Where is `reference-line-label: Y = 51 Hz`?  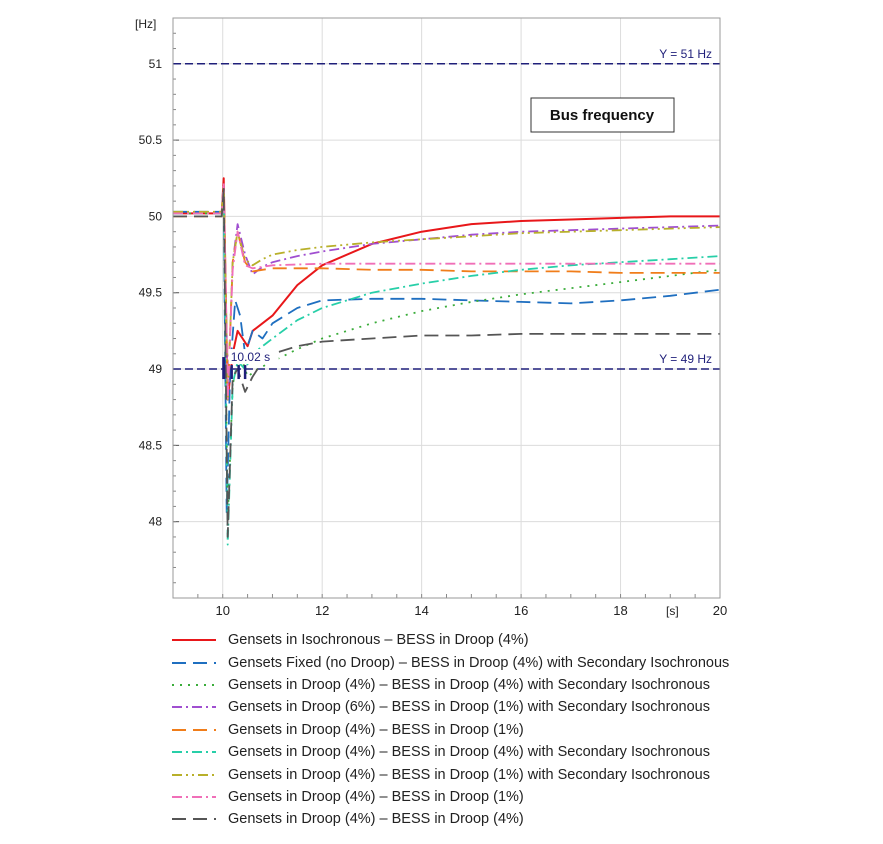
reference-line-label: Y = 51 Hz is located at coordinates (685, 54).